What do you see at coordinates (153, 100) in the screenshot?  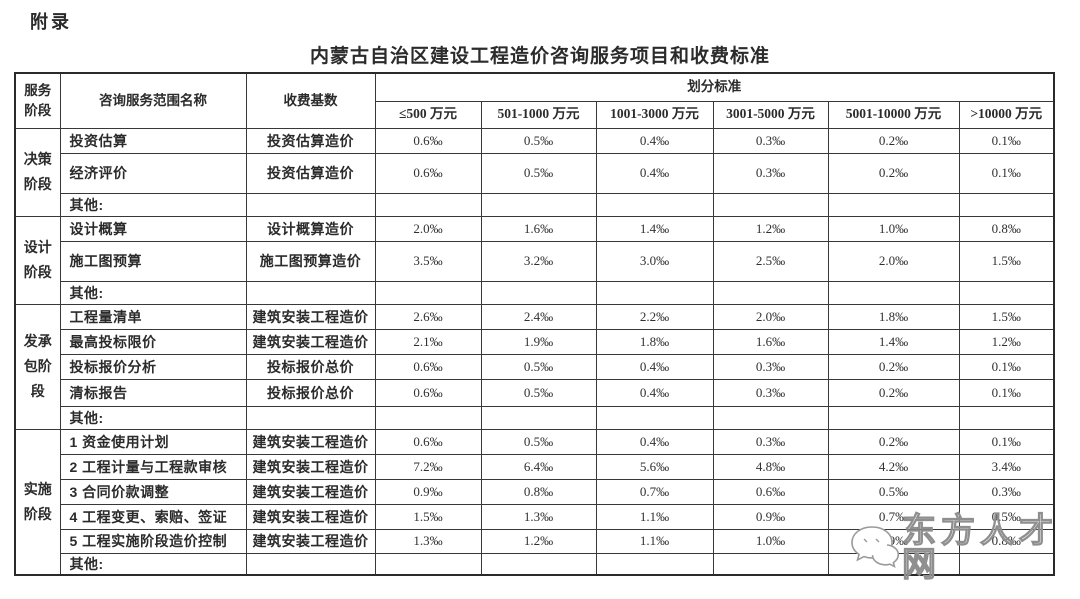 I see `header-scope-name: 咨询服务范围名称` at bounding box center [153, 100].